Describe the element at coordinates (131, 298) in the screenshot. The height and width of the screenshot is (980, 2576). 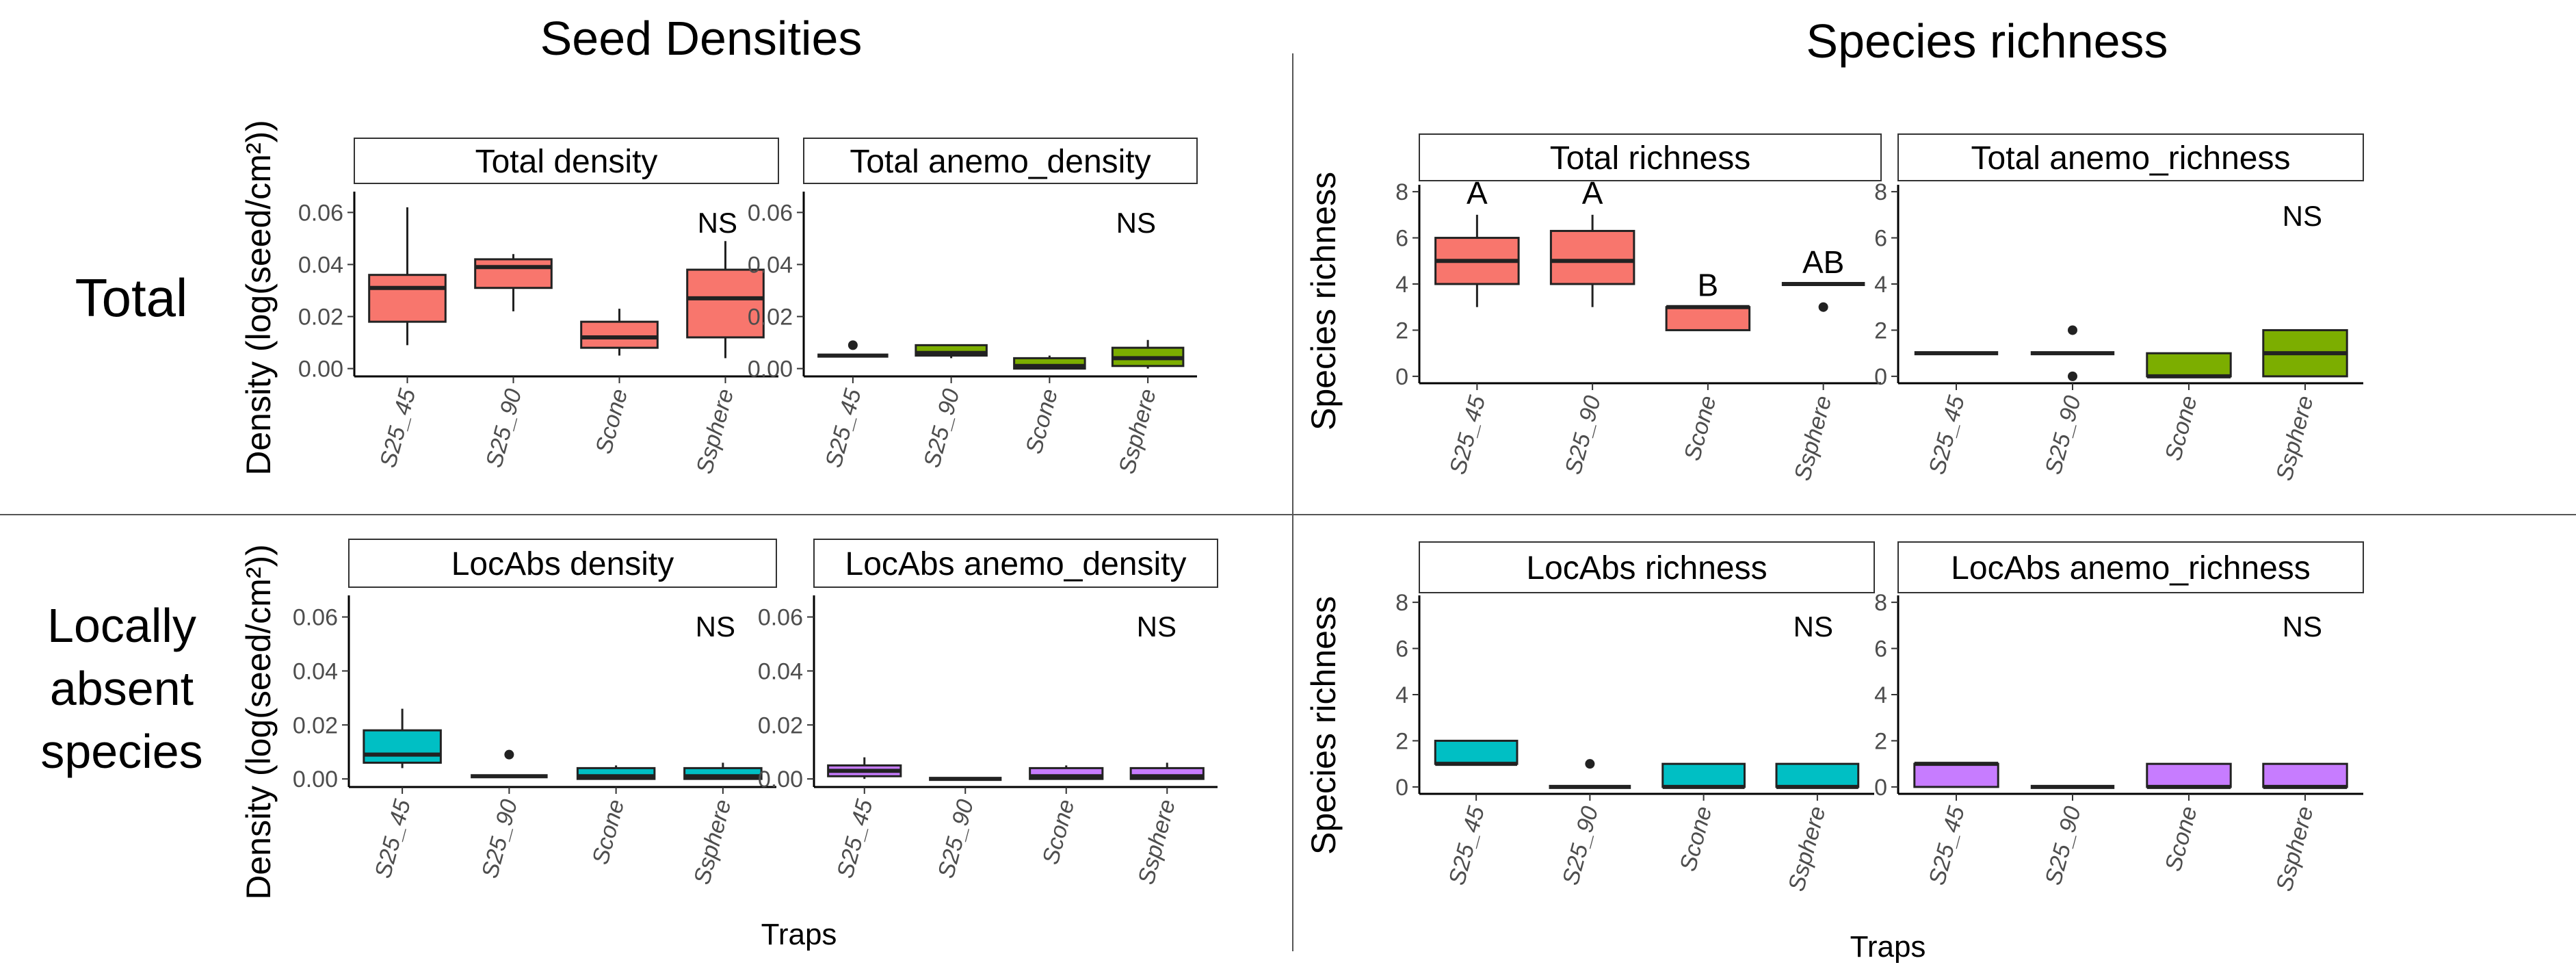
I see `row-label-total: Total` at that location.